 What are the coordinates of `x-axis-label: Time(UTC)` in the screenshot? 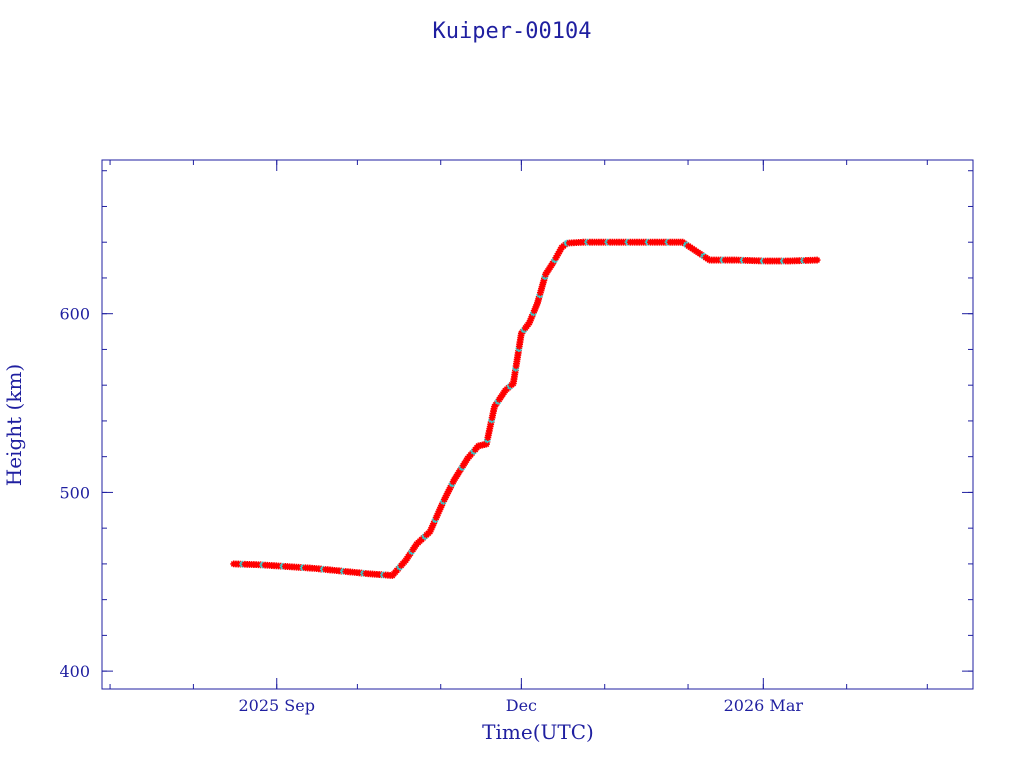 It's located at (538, 732).